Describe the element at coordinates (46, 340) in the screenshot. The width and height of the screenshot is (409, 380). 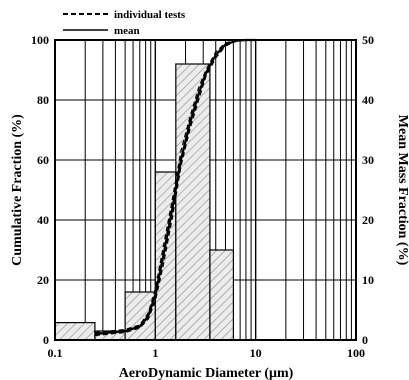
I see `left-y-tick-label: 0` at that location.